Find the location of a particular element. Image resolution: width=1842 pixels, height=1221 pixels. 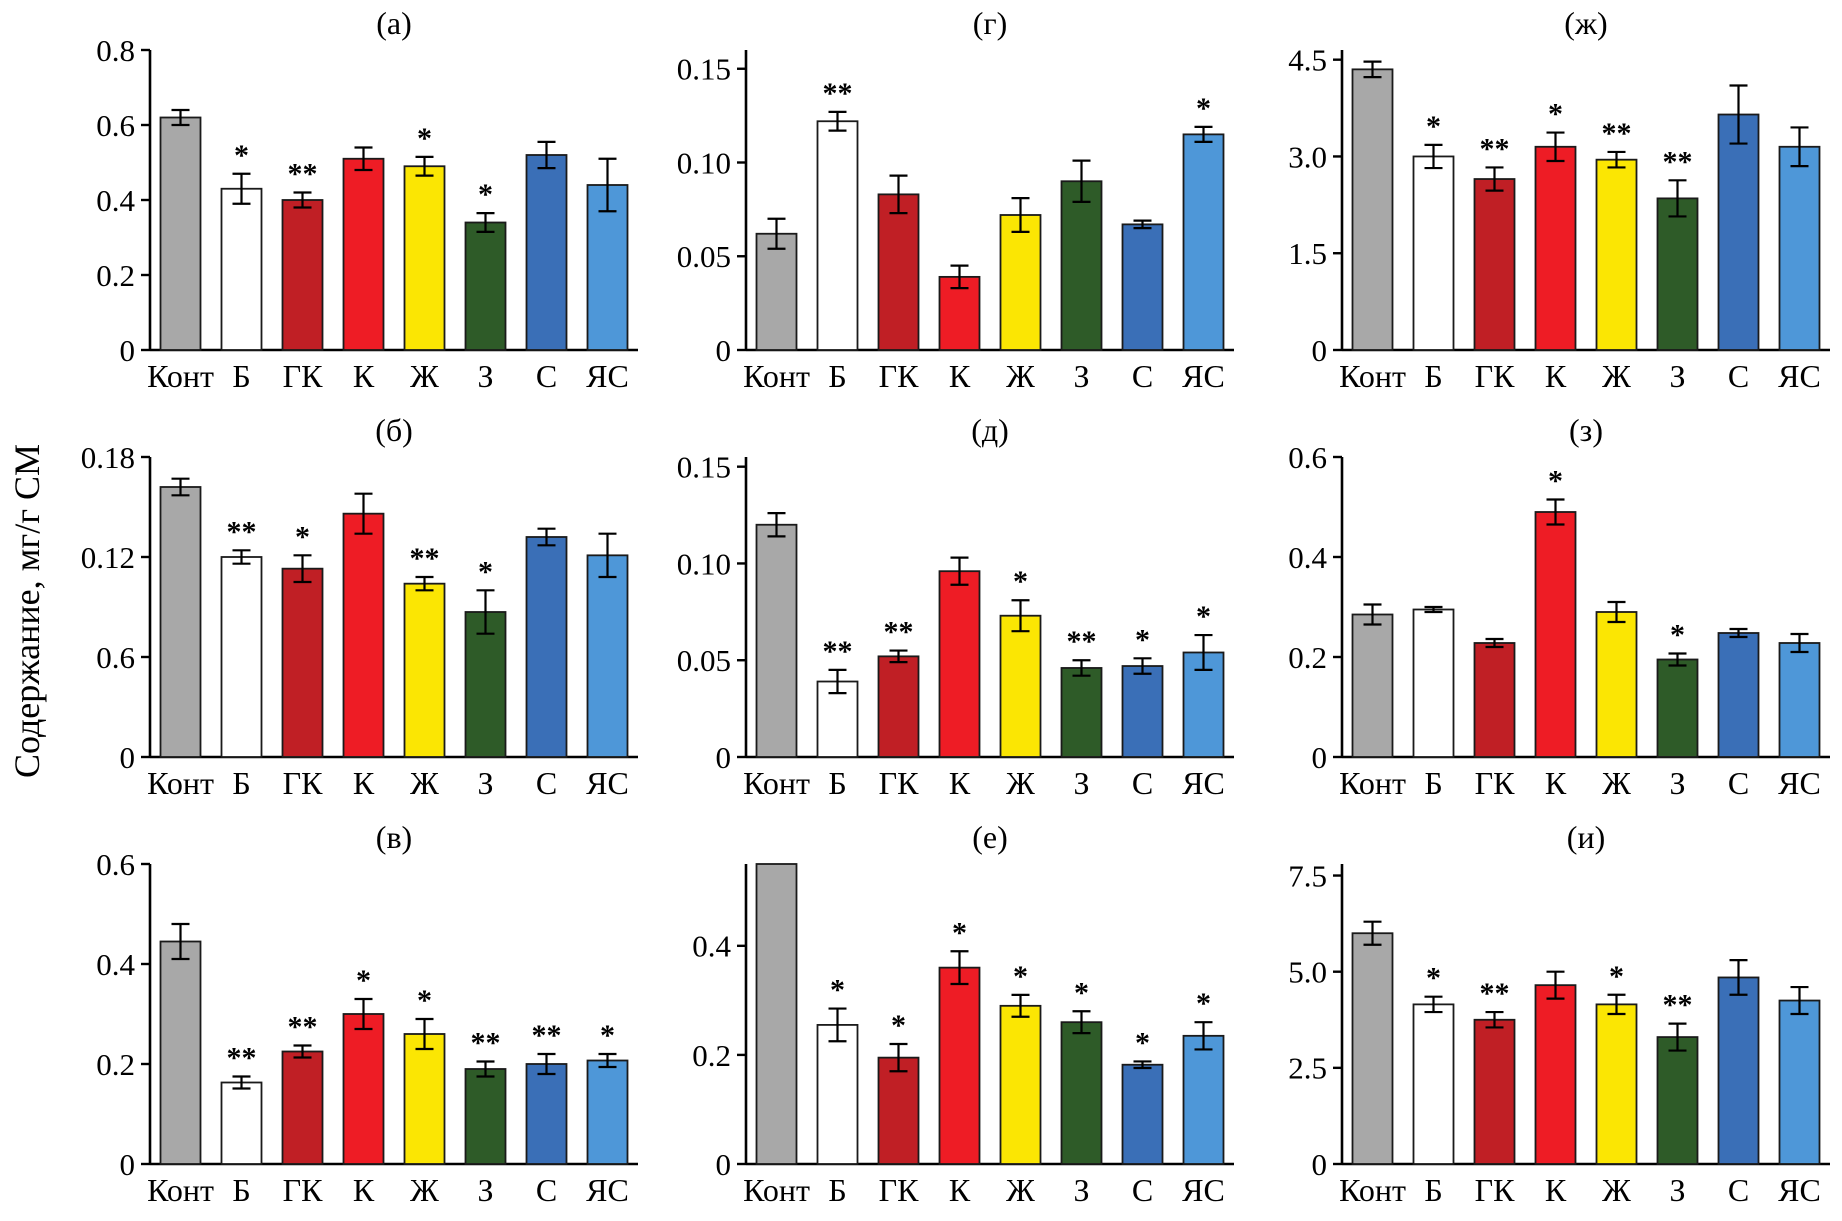

bar-chart-g: 0 0.05 0.10 0.15 (г) Конт ** Б ГК К Ж З С * ЯС is located at coordinates (955, 199).